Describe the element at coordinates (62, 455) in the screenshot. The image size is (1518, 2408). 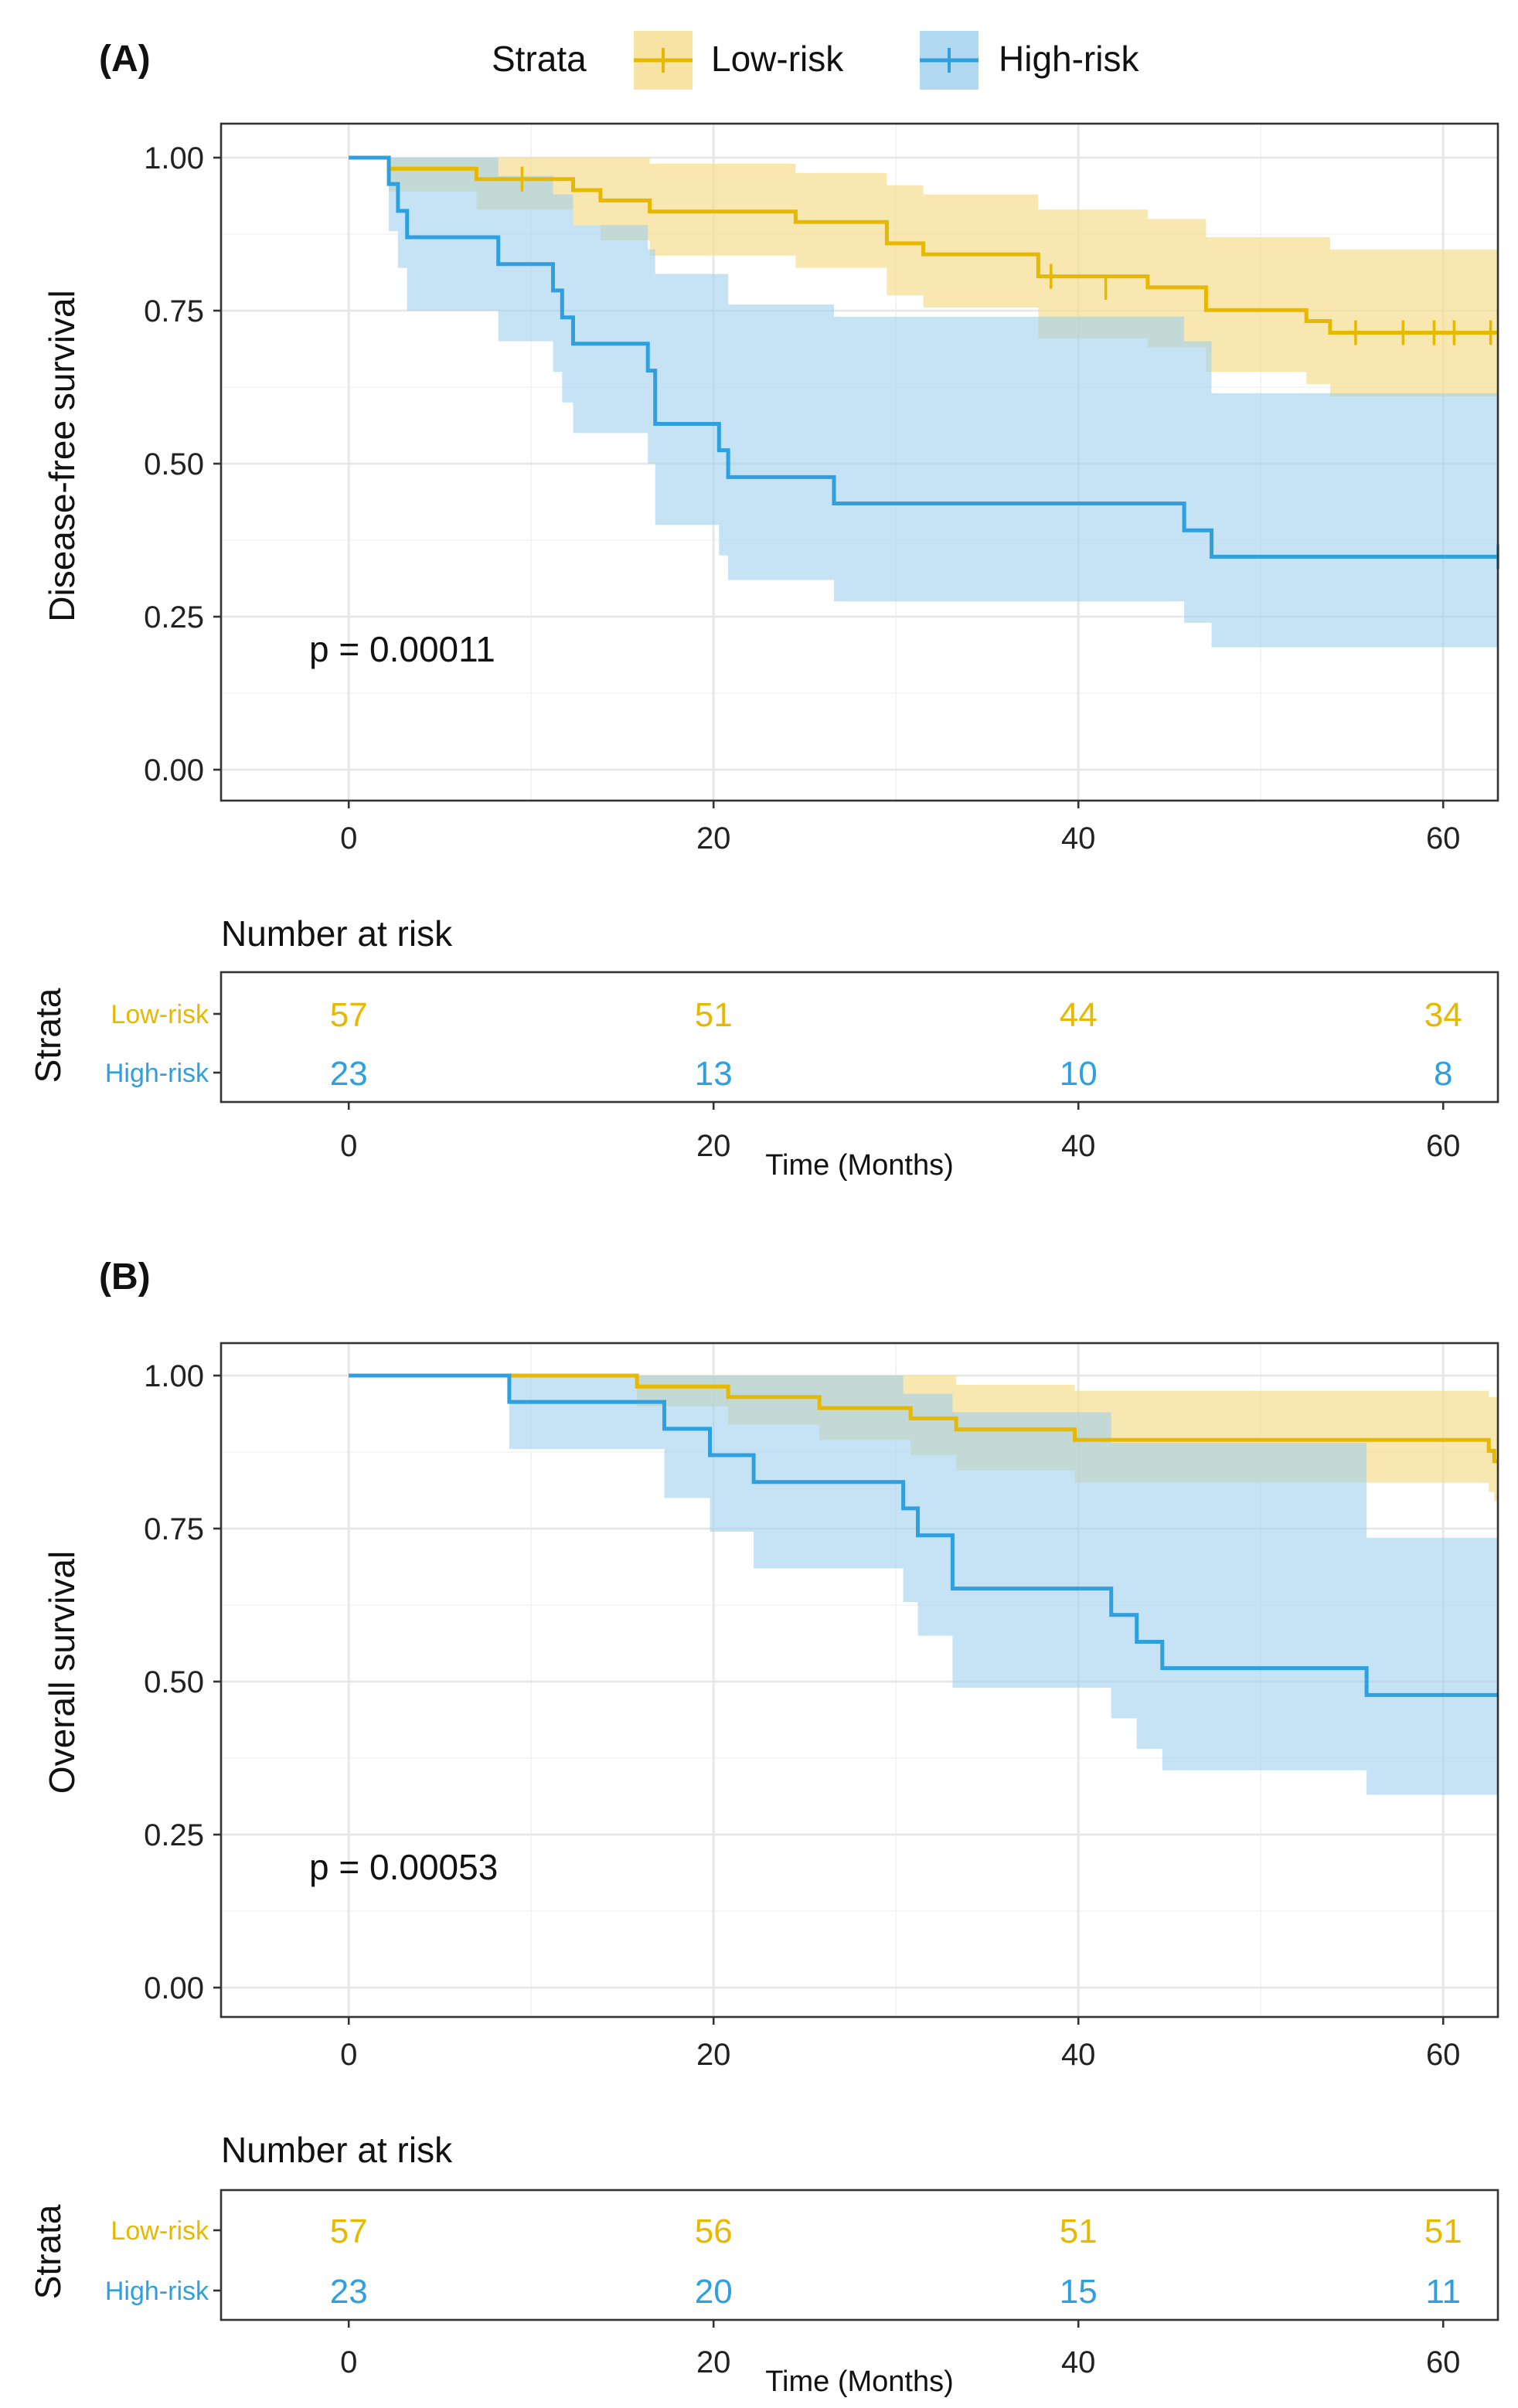
I see `panel-a-ylabel: Disease-free survival` at that location.